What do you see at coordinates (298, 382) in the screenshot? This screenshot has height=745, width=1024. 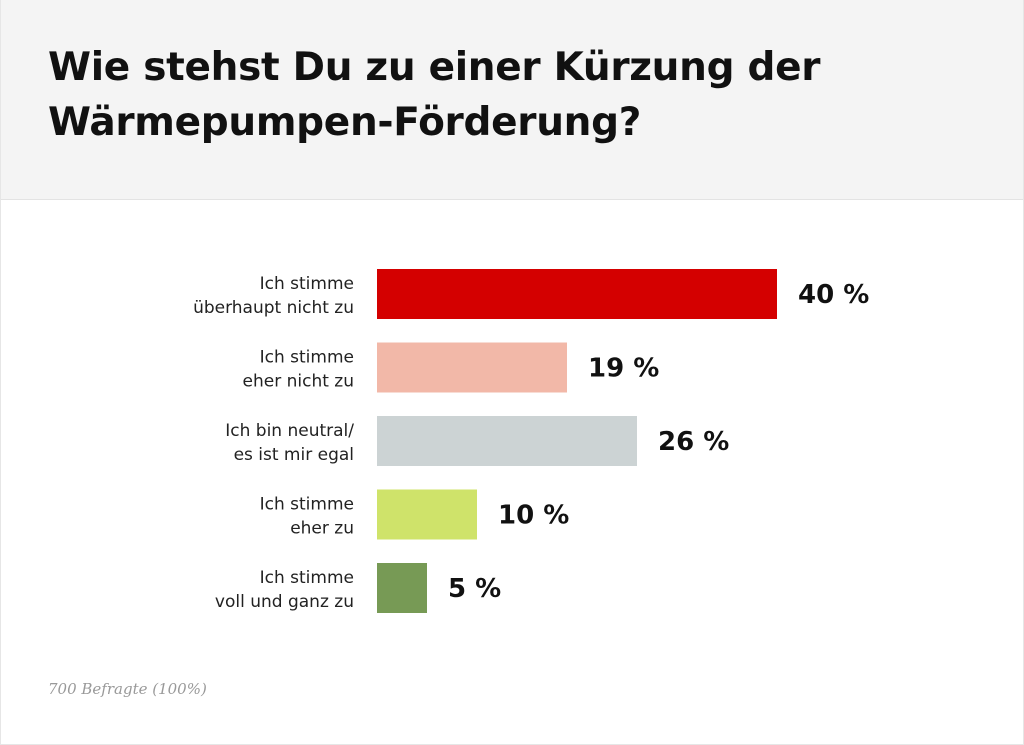 I see `category-label-line: eher nicht zu` at bounding box center [298, 382].